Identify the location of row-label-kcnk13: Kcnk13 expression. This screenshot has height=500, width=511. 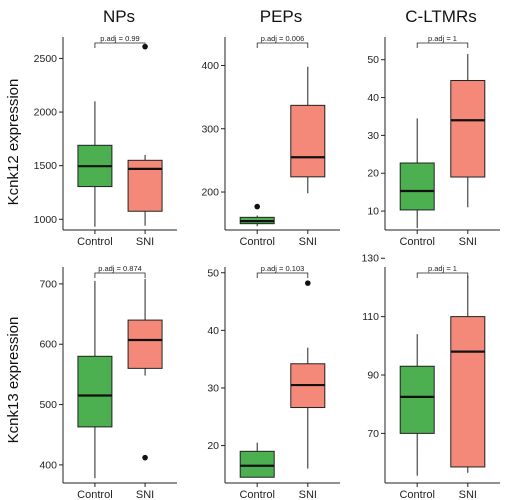
(13, 380).